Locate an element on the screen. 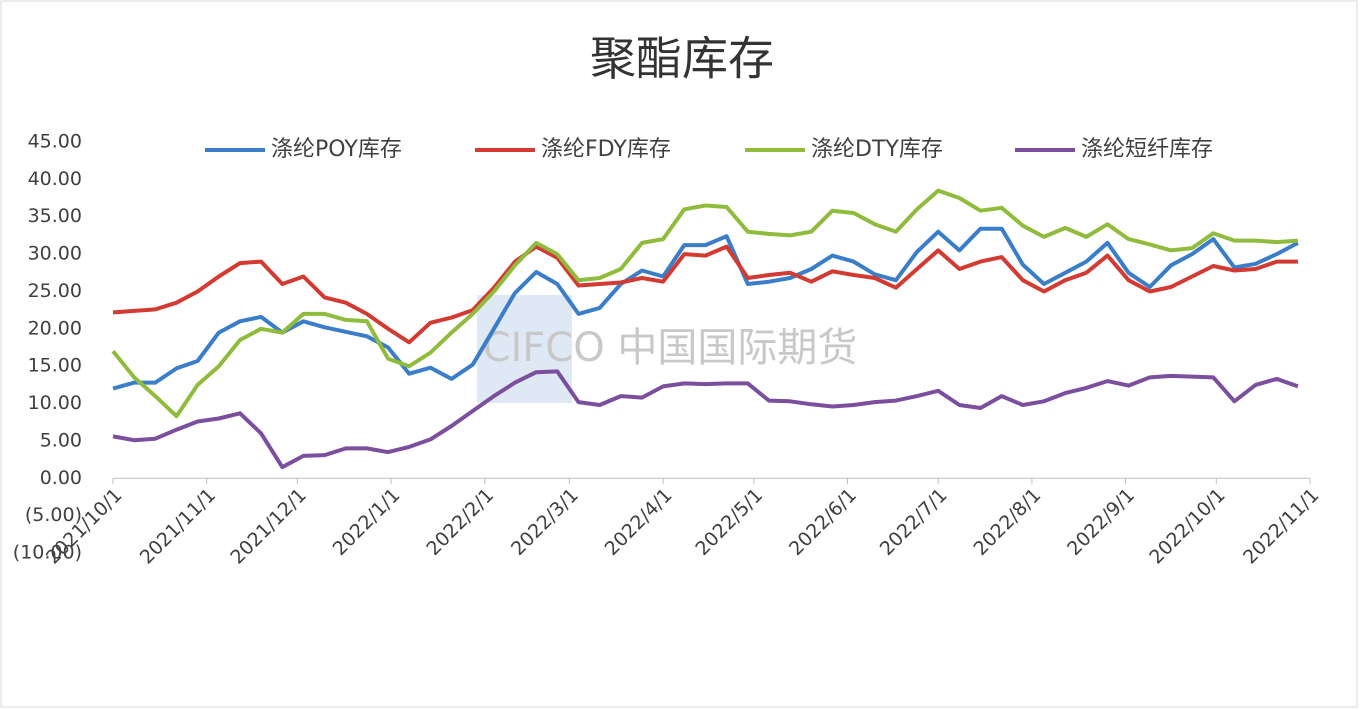 This screenshot has width=1360, height=710. watermark-box is located at coordinates (524, 349).